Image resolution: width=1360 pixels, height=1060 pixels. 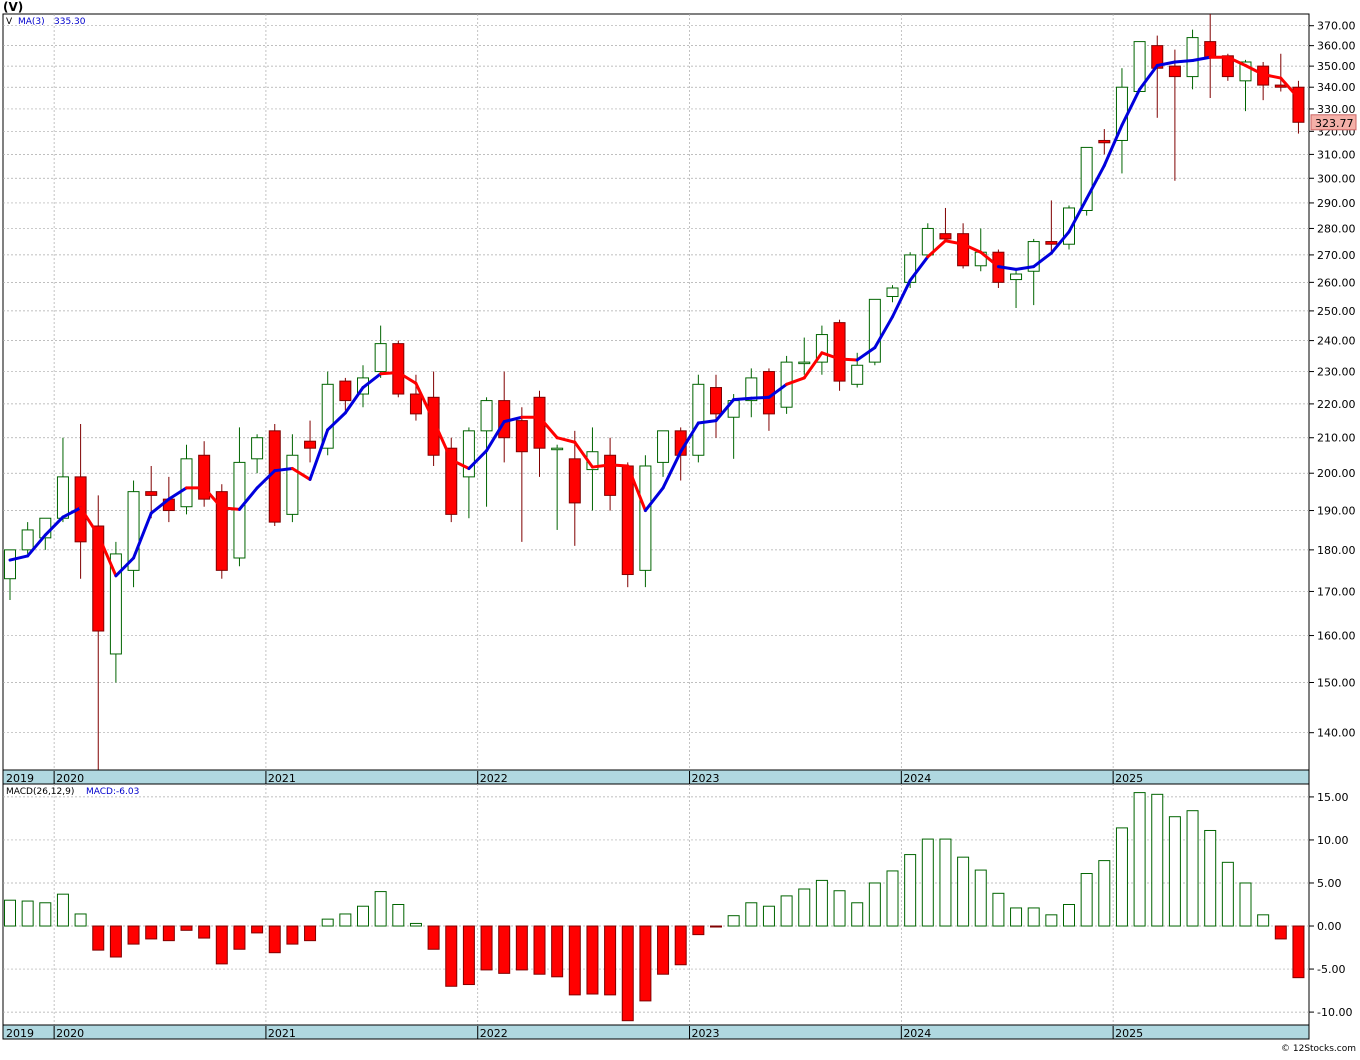 I want to click on price-tick-label: 350.00, so click(x=1336, y=66).